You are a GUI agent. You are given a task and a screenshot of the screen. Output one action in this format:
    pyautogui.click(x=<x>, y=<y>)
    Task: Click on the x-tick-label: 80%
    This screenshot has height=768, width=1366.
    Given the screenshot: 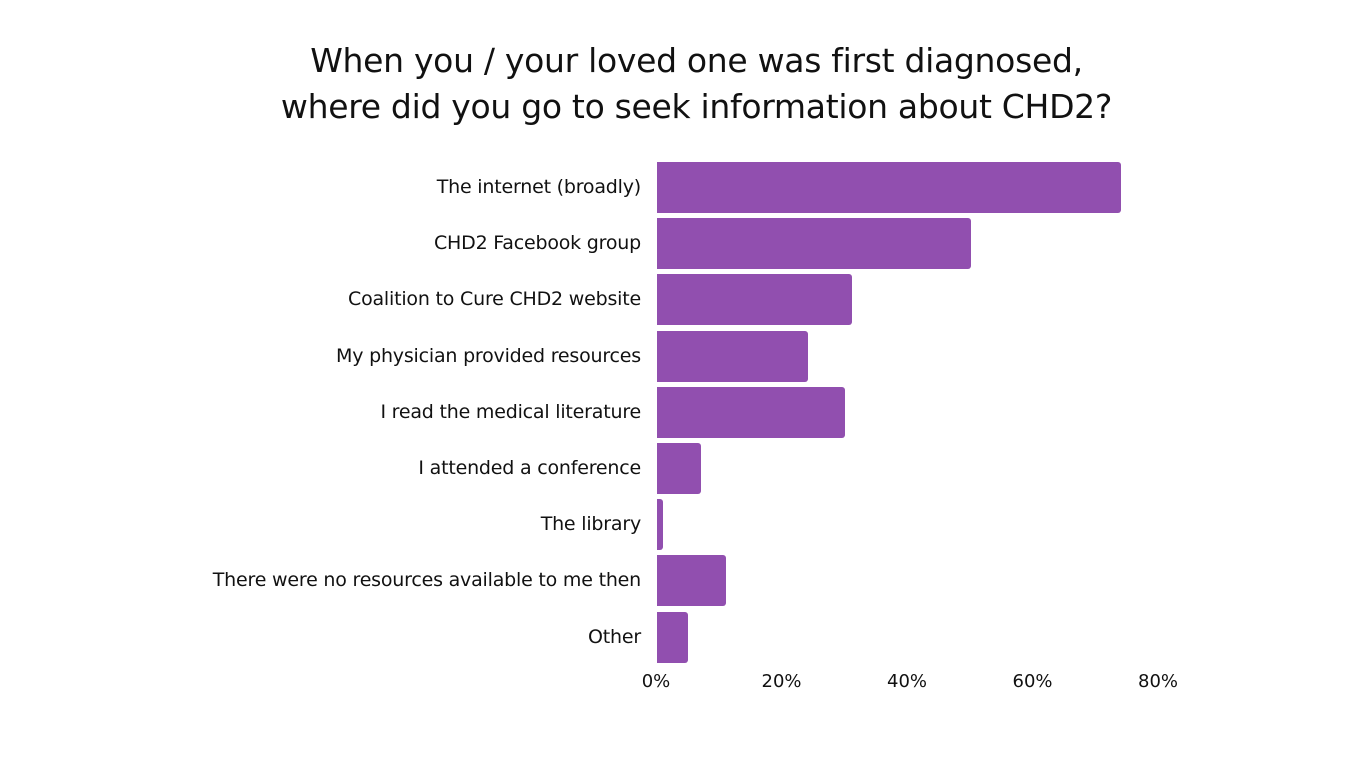 What is the action you would take?
    pyautogui.click(x=1158, y=681)
    